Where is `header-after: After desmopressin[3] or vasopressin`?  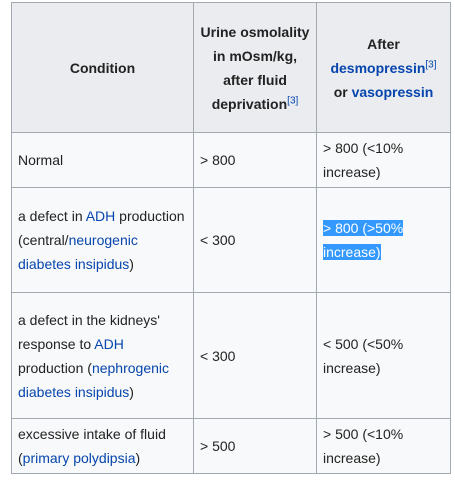
header-after: After desmopressin[3] or vasopressin is located at coordinates (383, 67).